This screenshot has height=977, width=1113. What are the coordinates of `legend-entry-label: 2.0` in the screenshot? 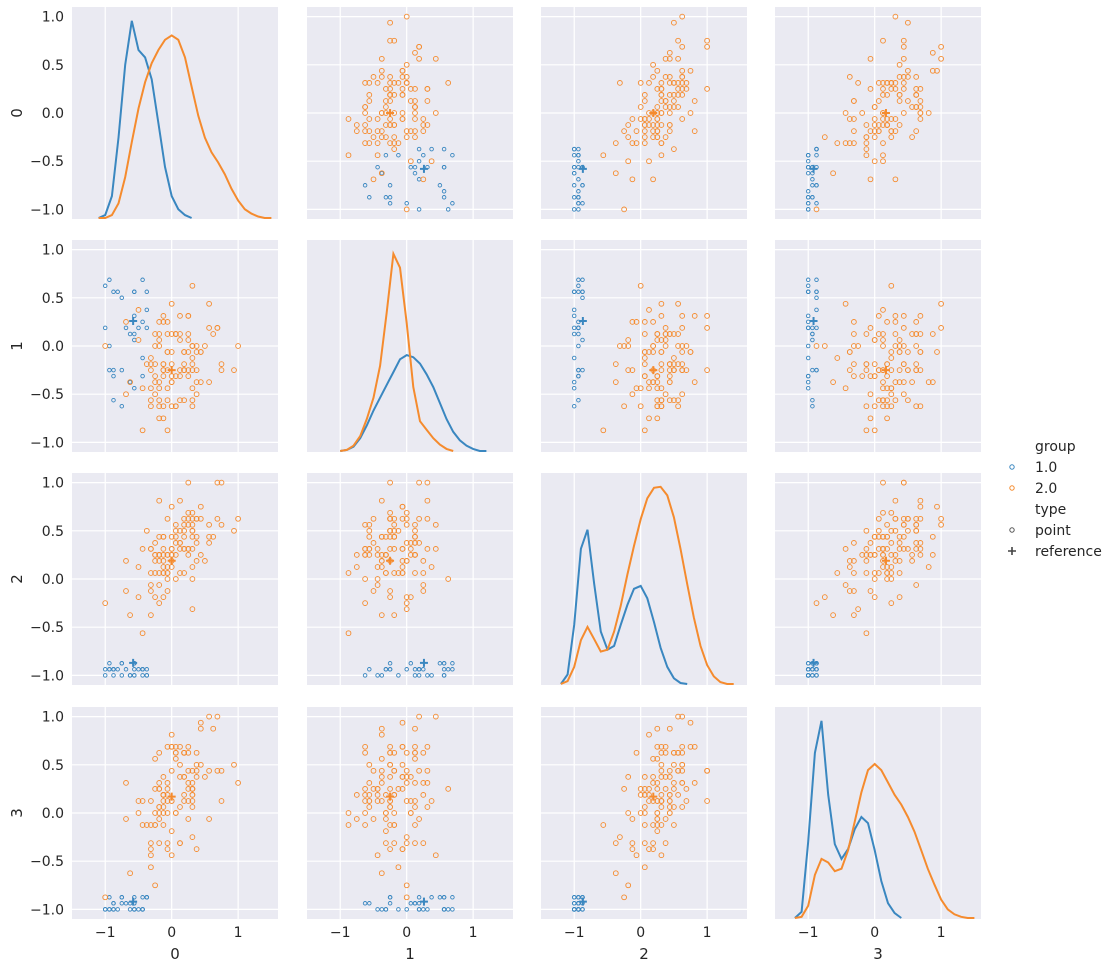 It's located at (1046, 489).